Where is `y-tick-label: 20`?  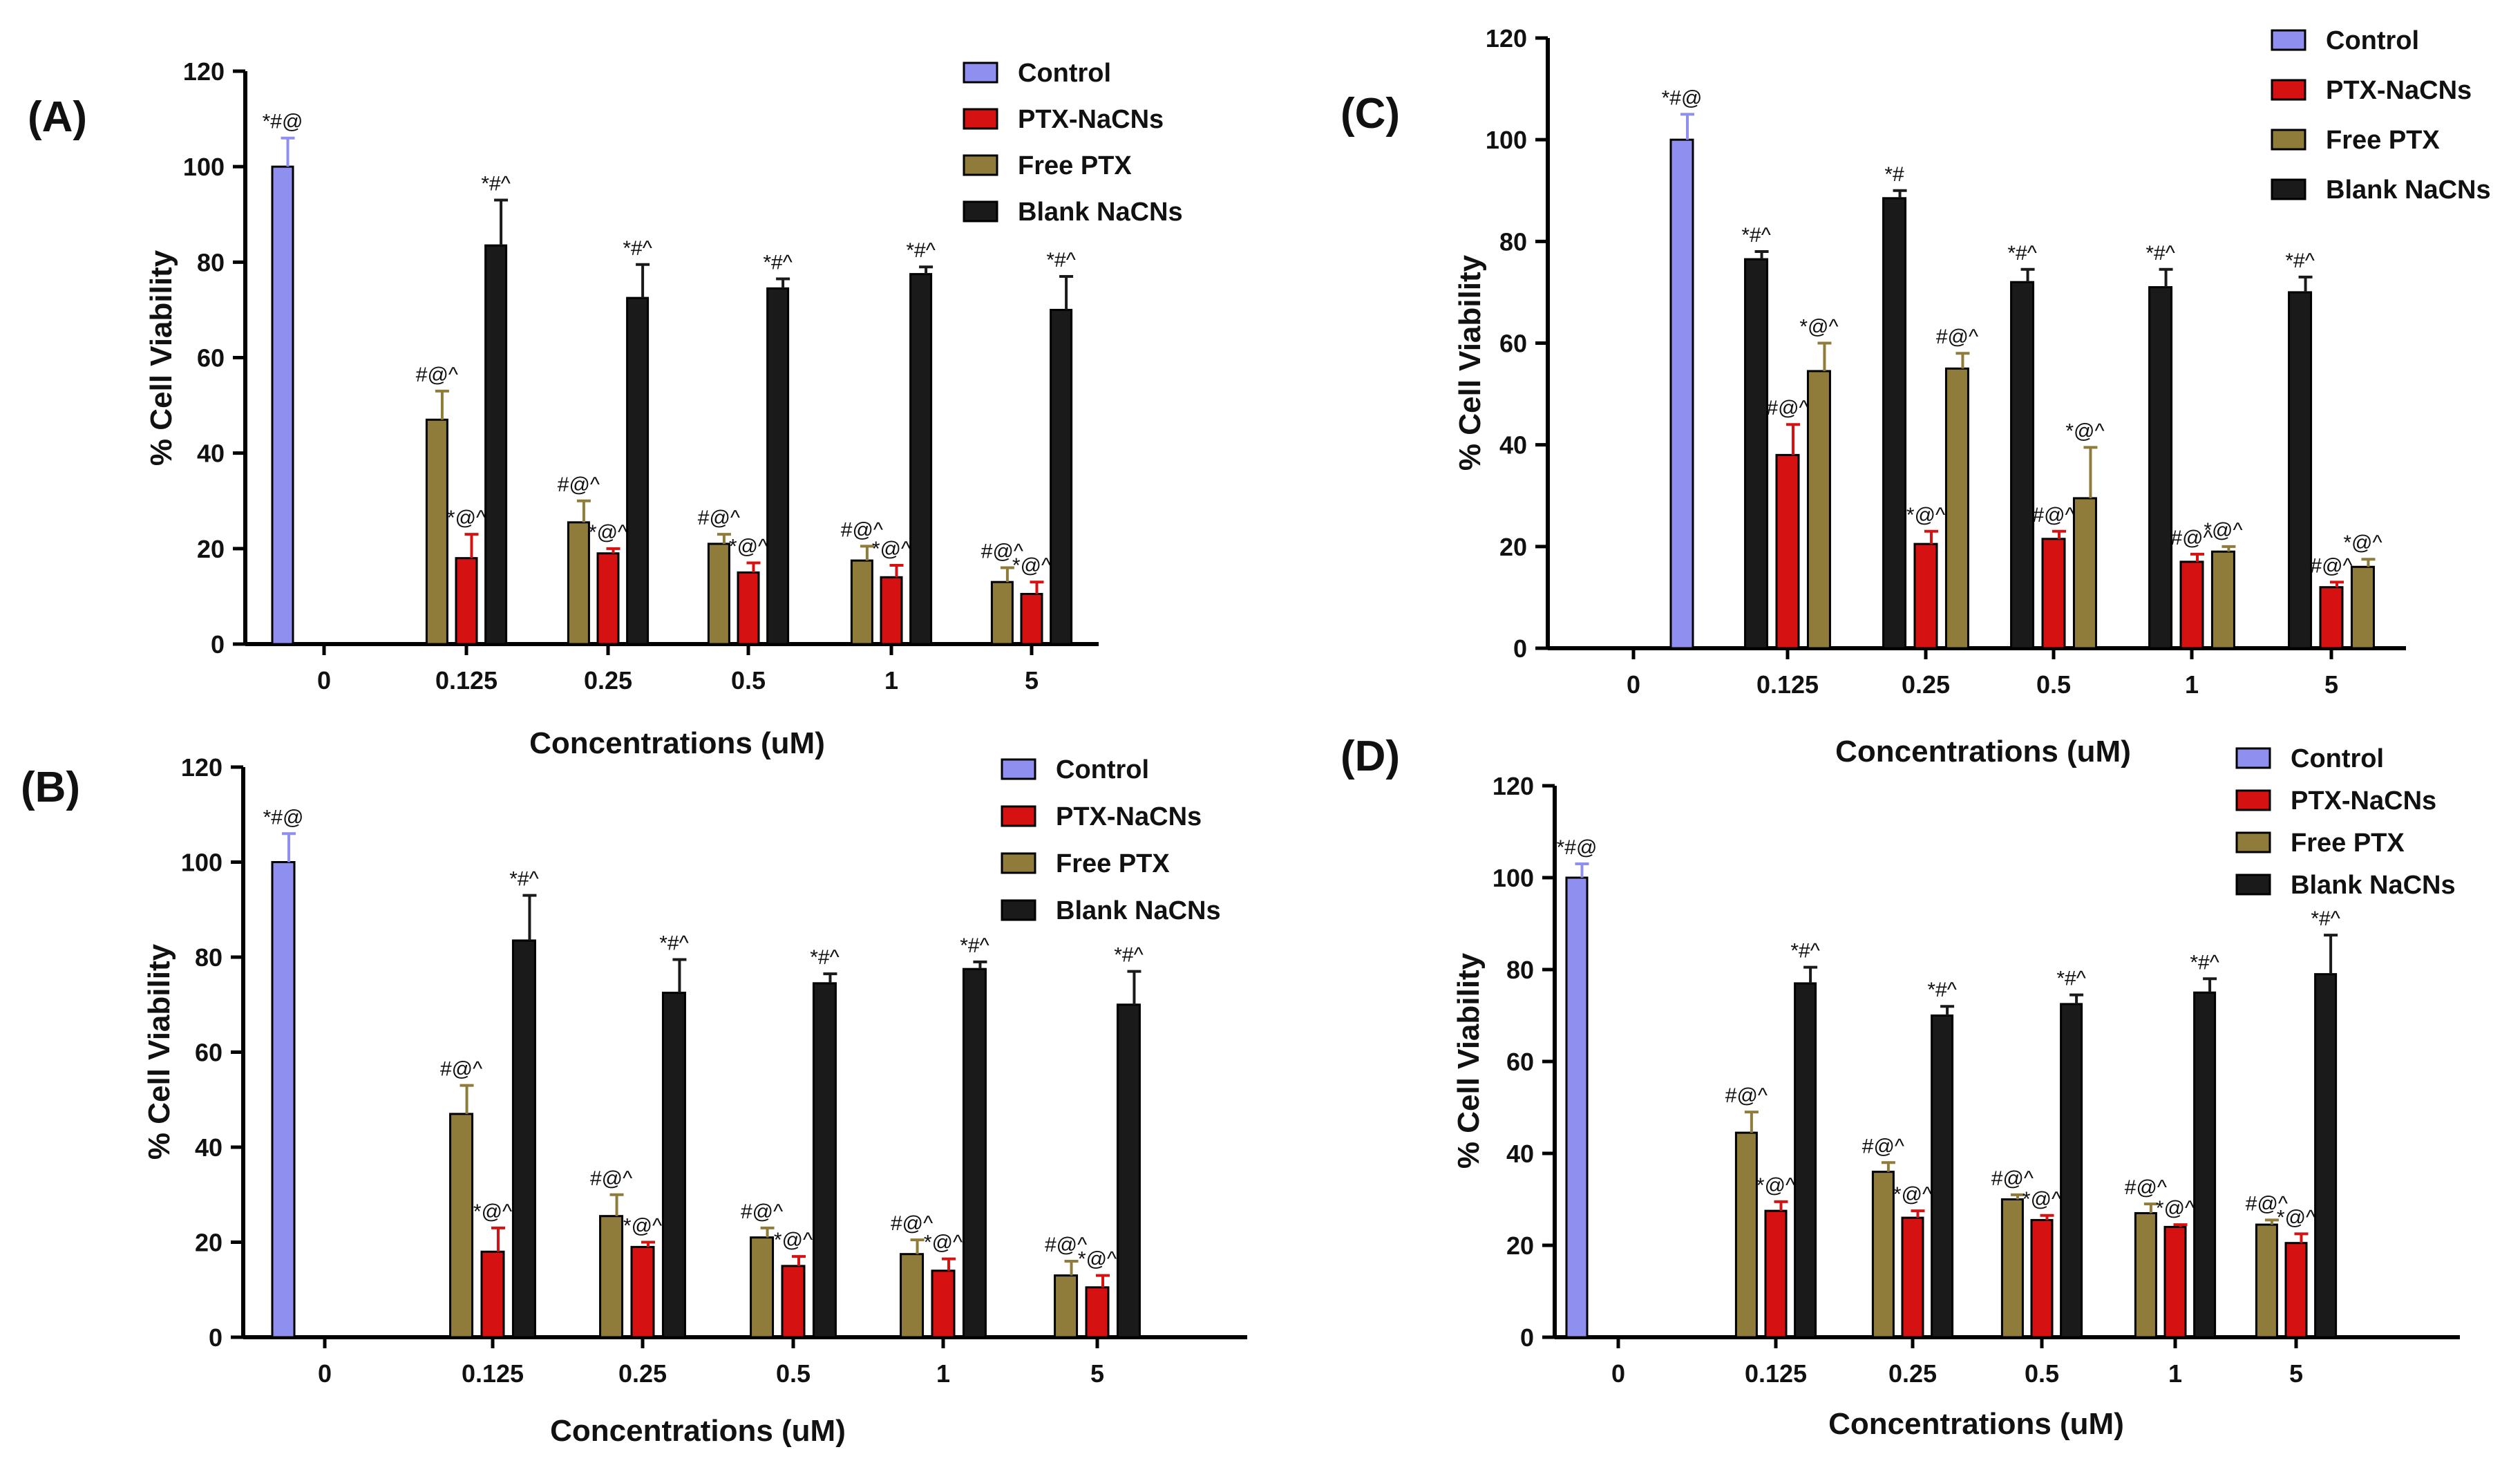
y-tick-label: 20 is located at coordinates (1513, 547).